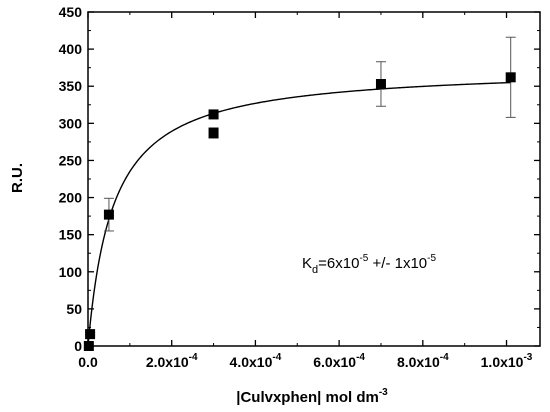 The height and width of the screenshot is (412, 550). I want to click on y-tick-label: 350, so click(71, 86).